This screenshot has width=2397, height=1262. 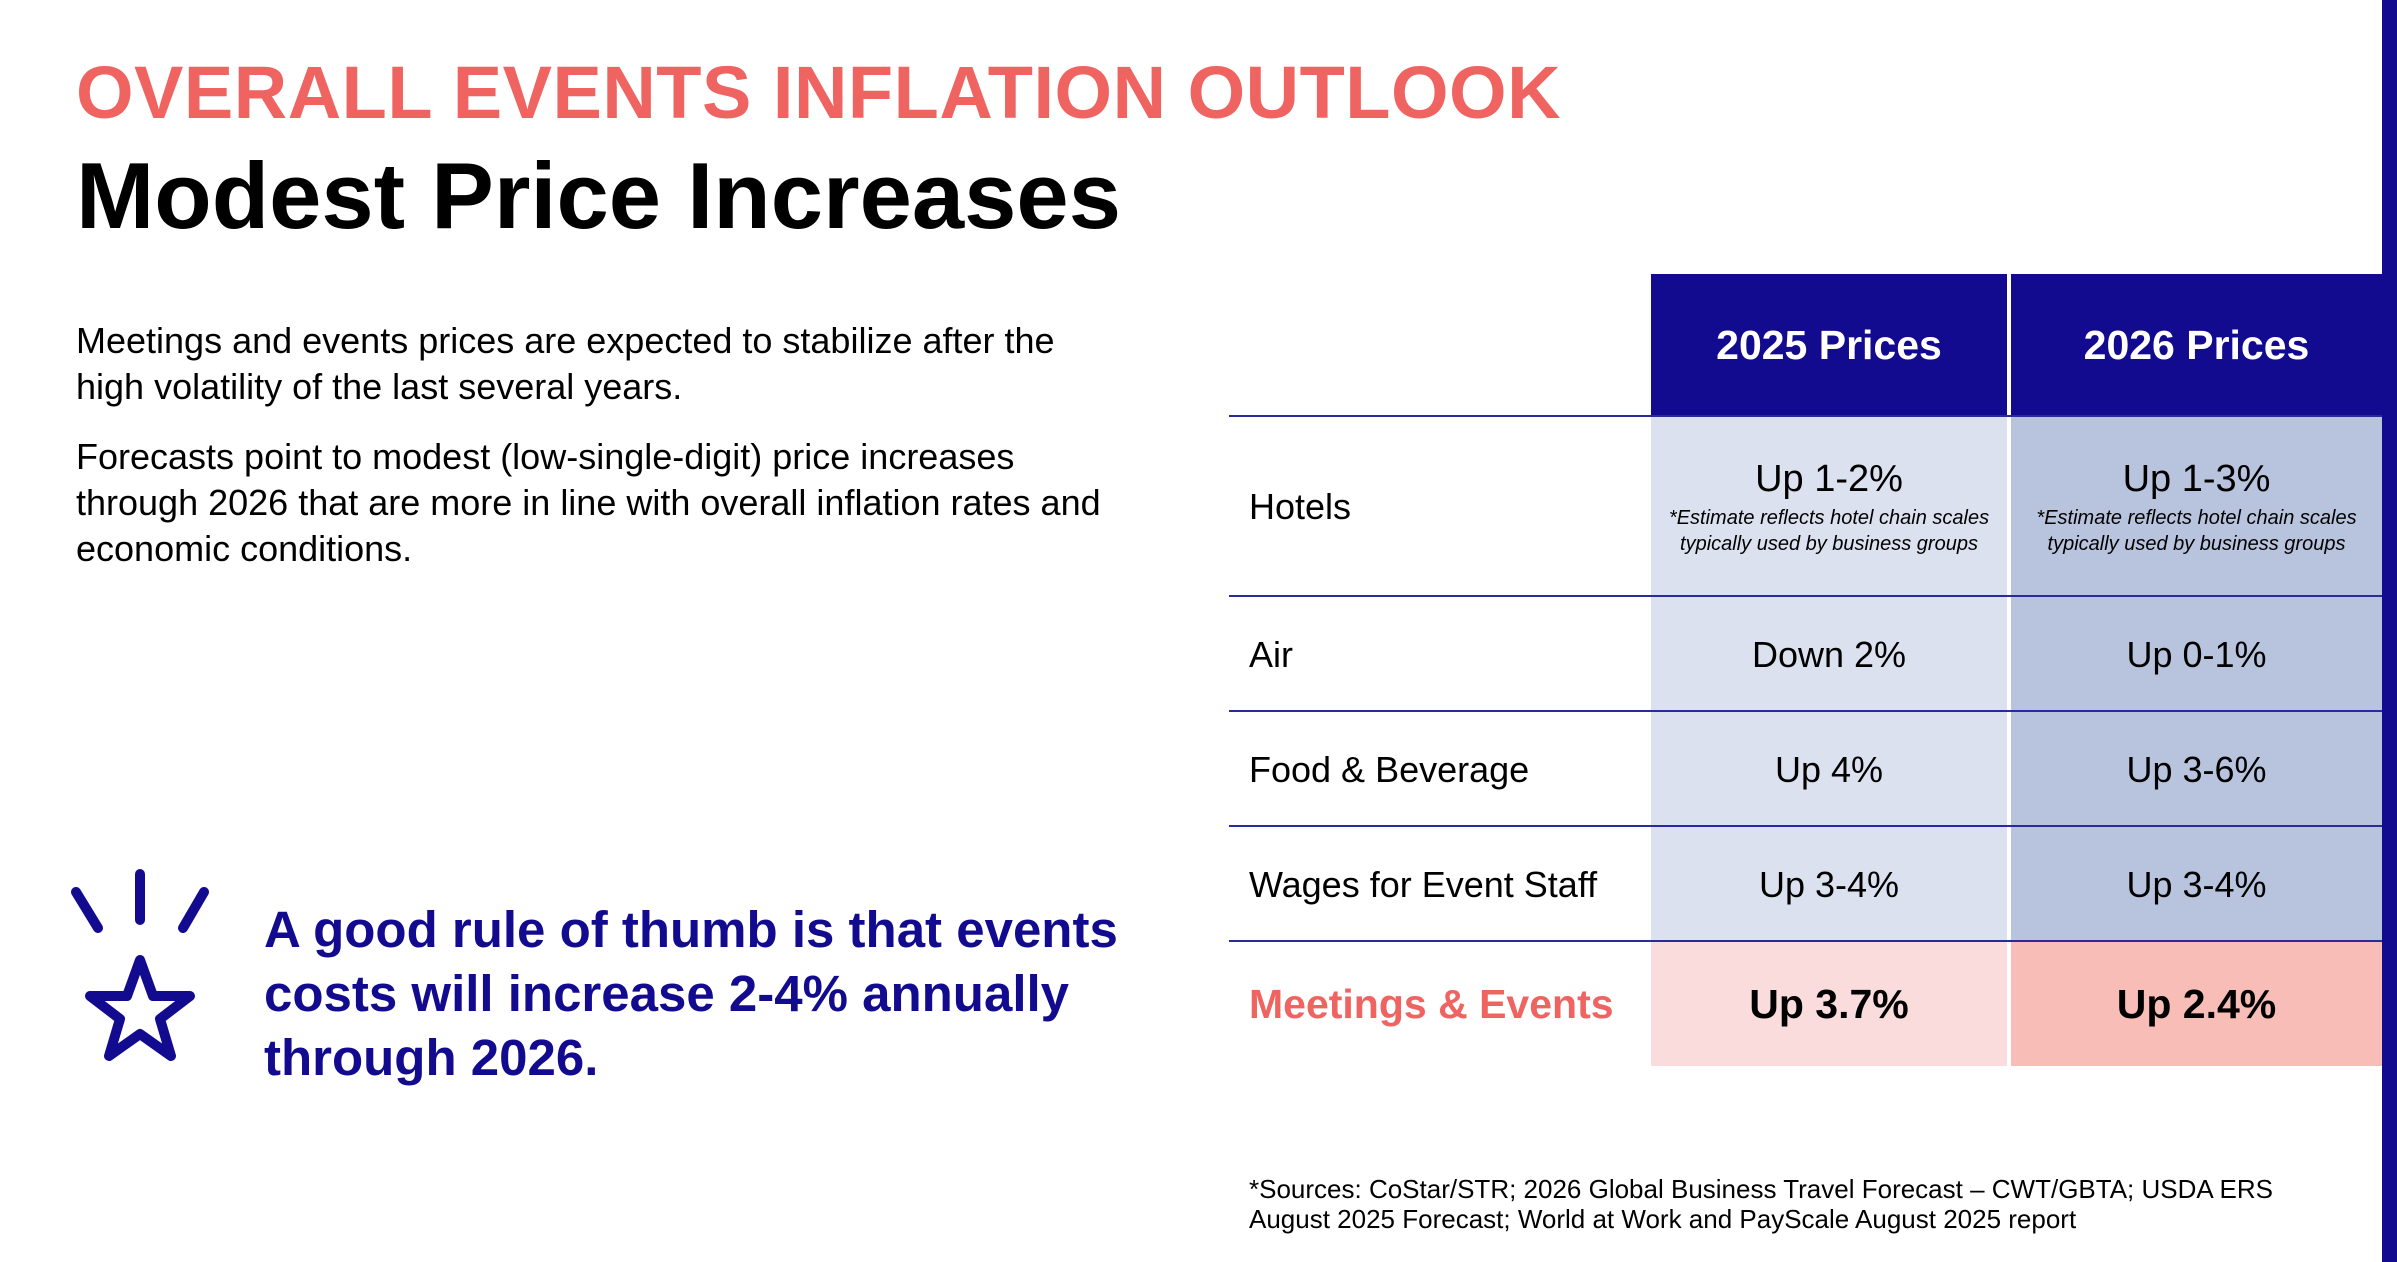 I want to click on cell-2025: Up 3.7%, so click(x=1829, y=1004).